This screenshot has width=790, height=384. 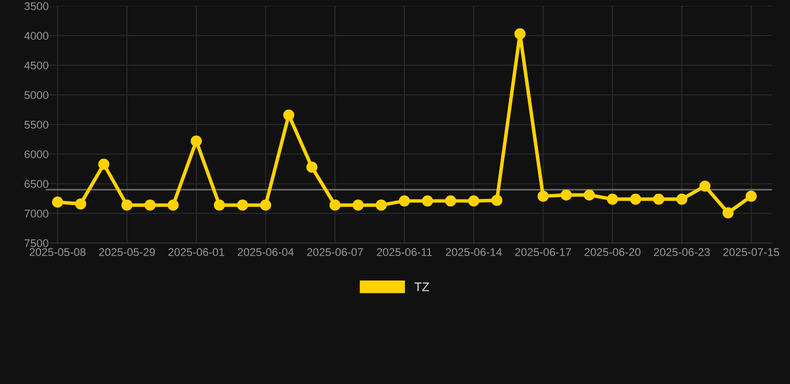 I want to click on x-tick-label: 2025-06-11, so click(x=404, y=252).